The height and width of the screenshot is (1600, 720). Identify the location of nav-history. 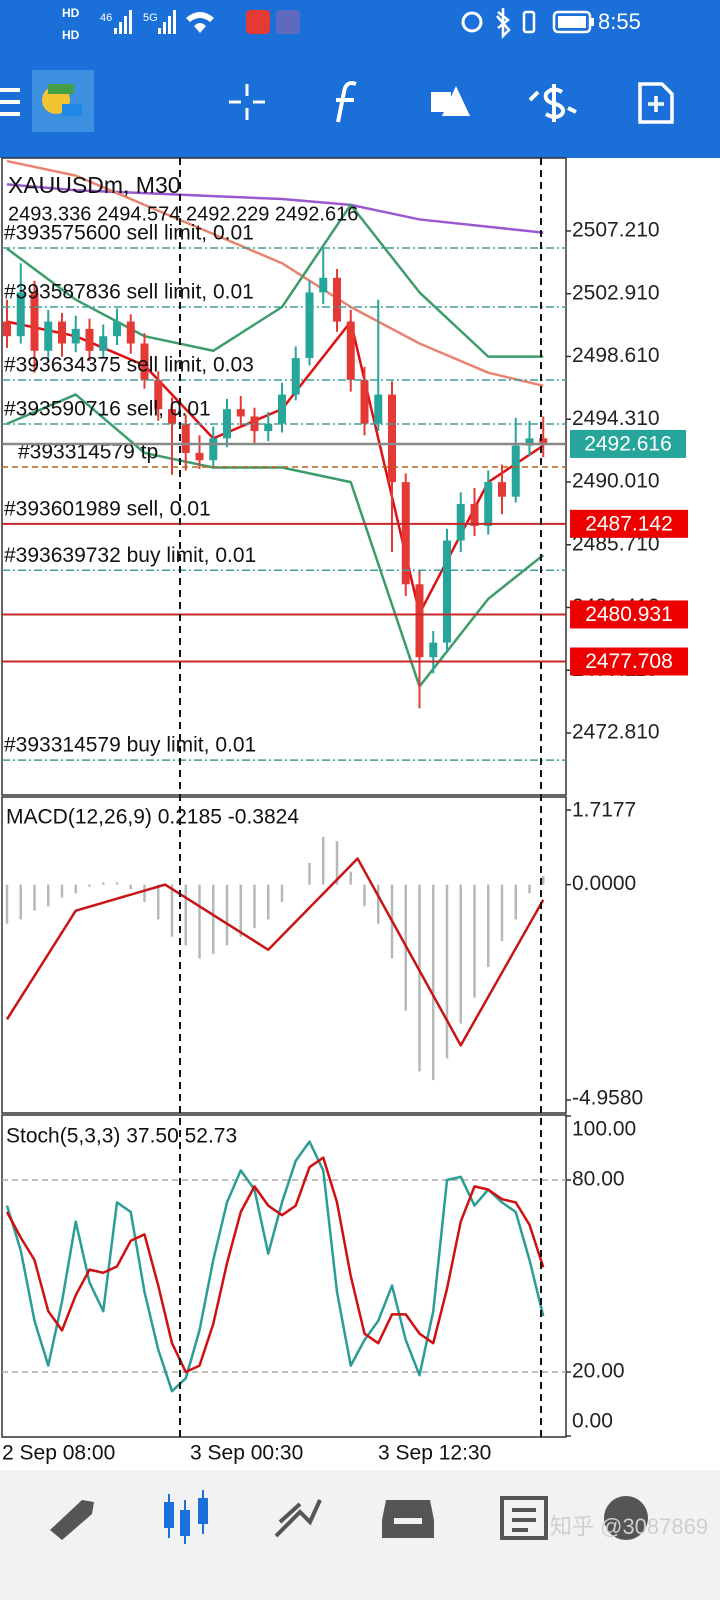
(408, 1519).